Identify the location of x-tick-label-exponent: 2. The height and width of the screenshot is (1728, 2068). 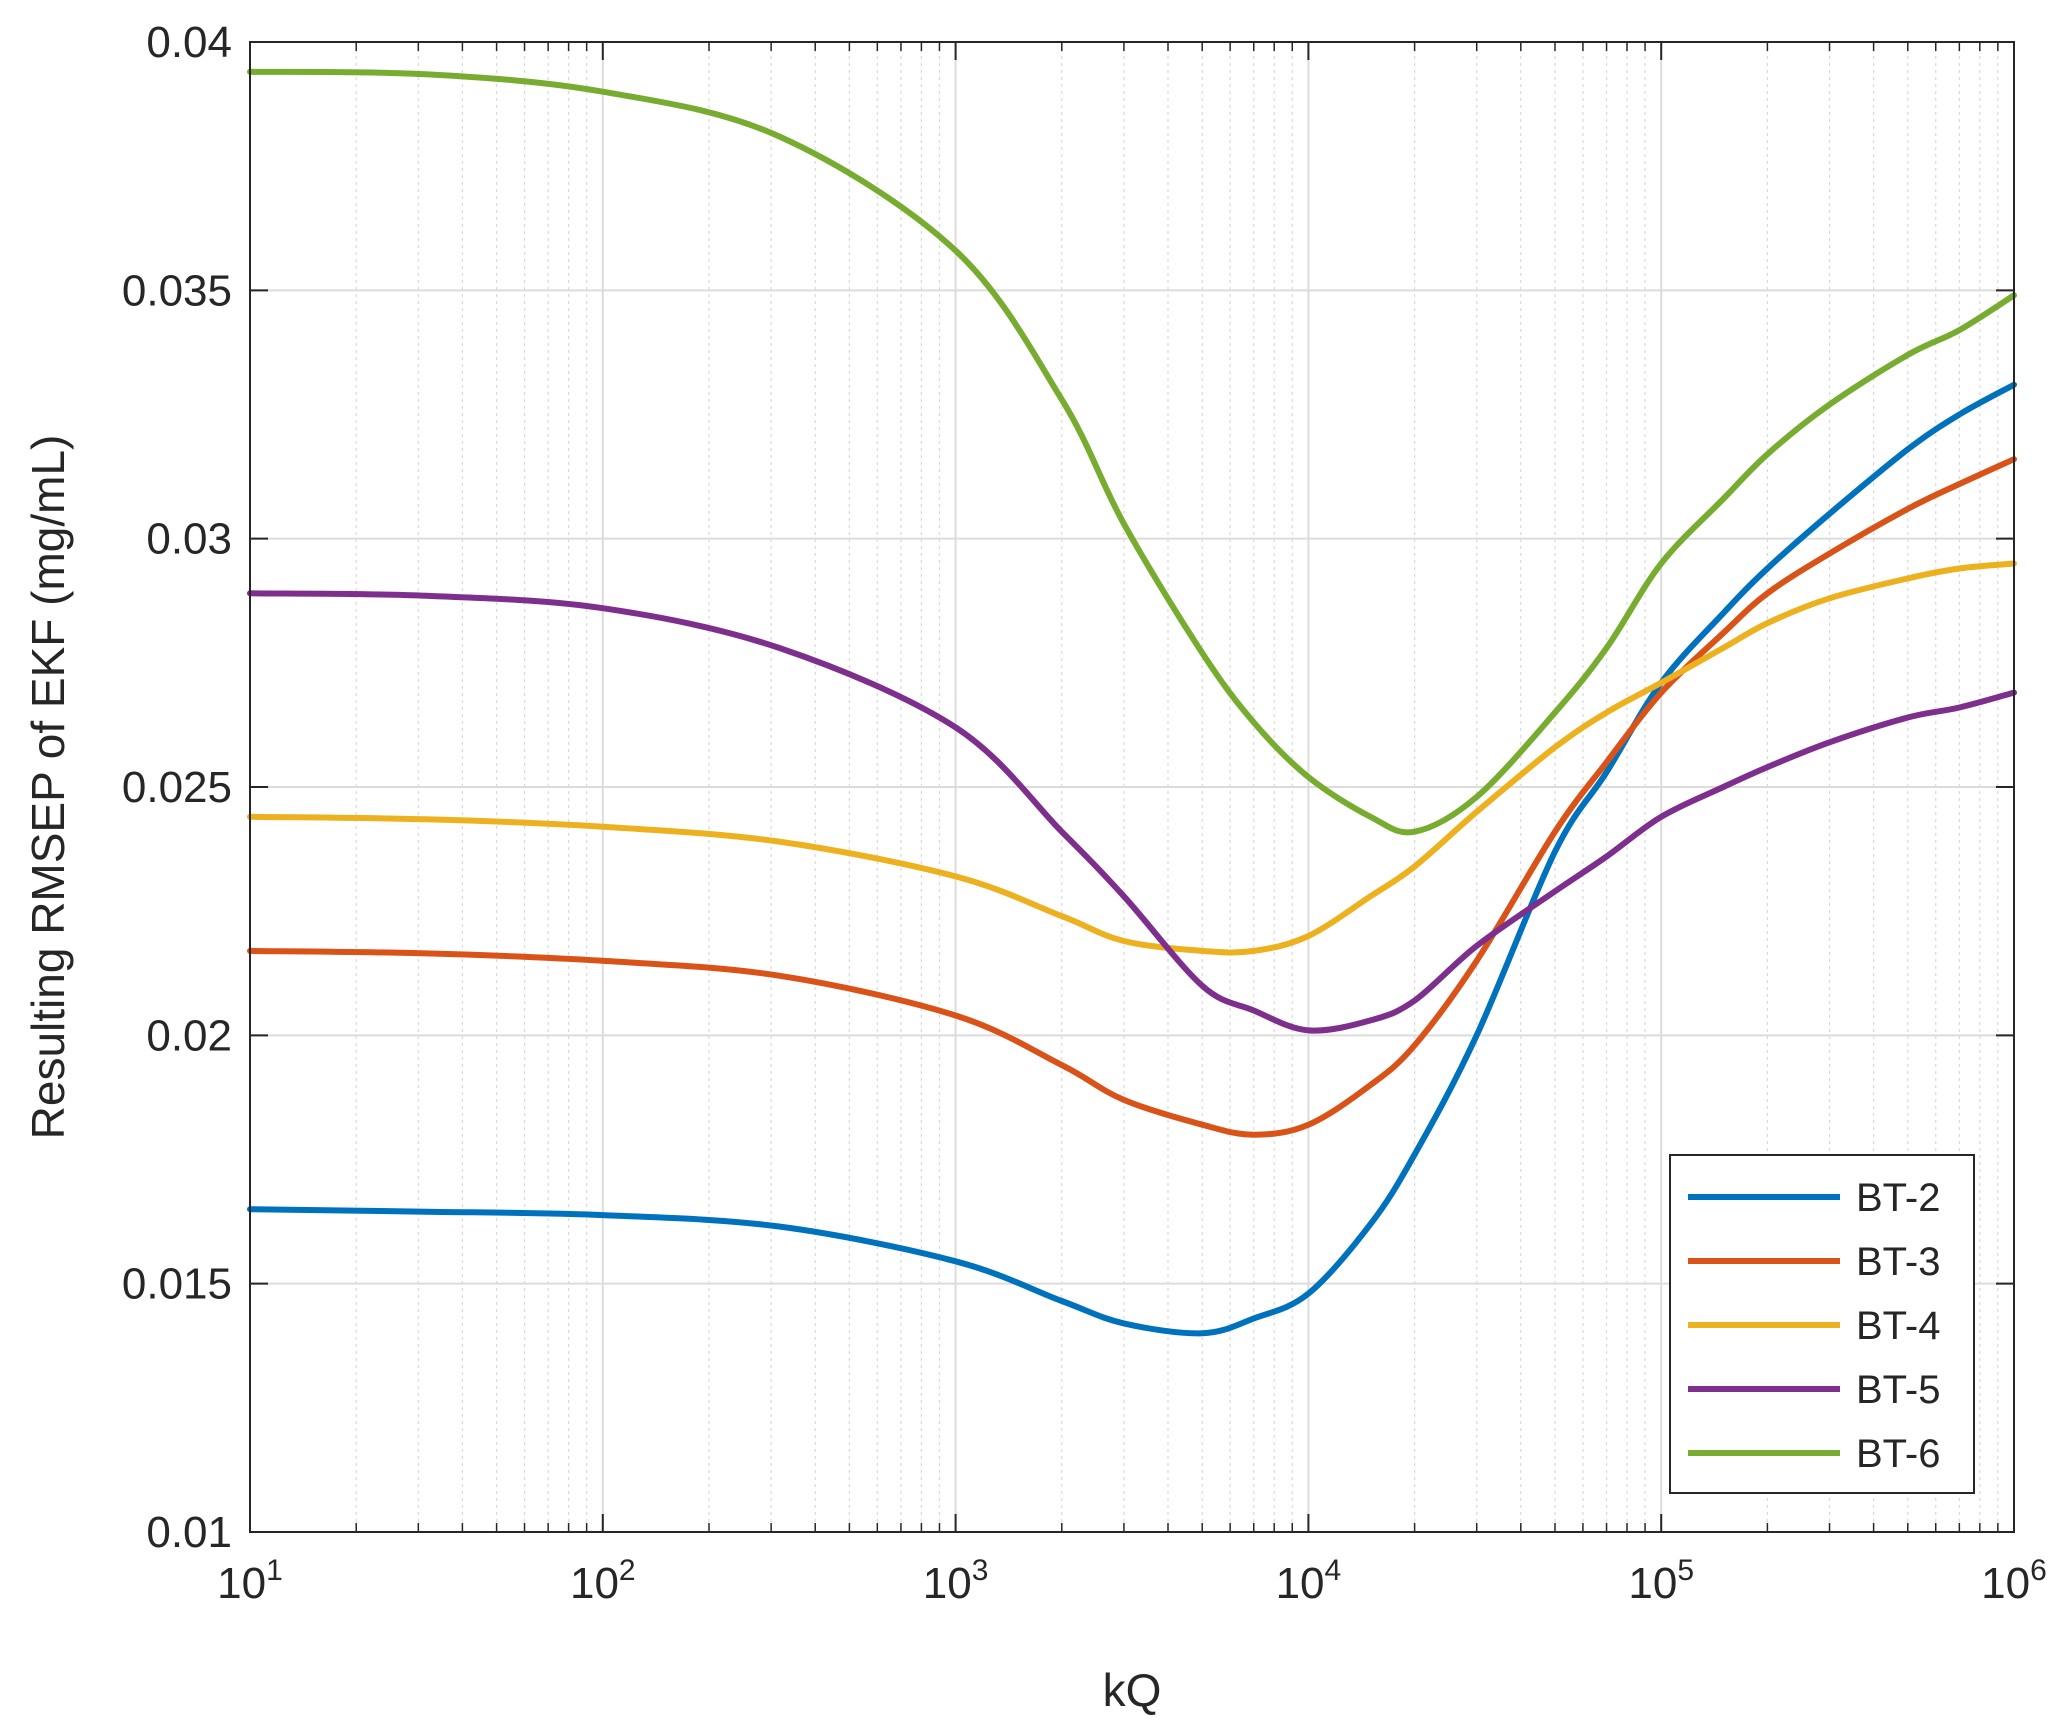
(627, 1570).